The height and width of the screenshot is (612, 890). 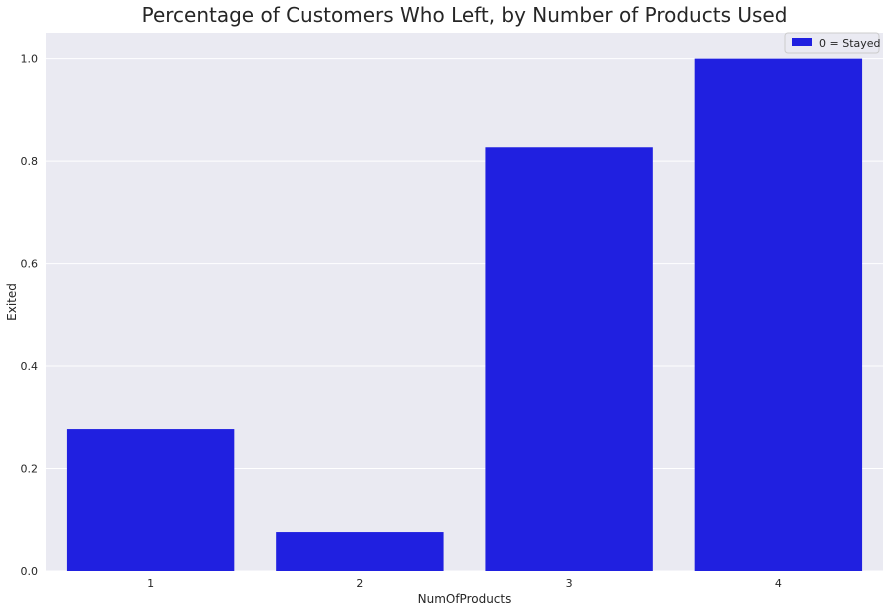 What do you see at coordinates (30, 161) in the screenshot?
I see `y-tick-label: 0.8` at bounding box center [30, 161].